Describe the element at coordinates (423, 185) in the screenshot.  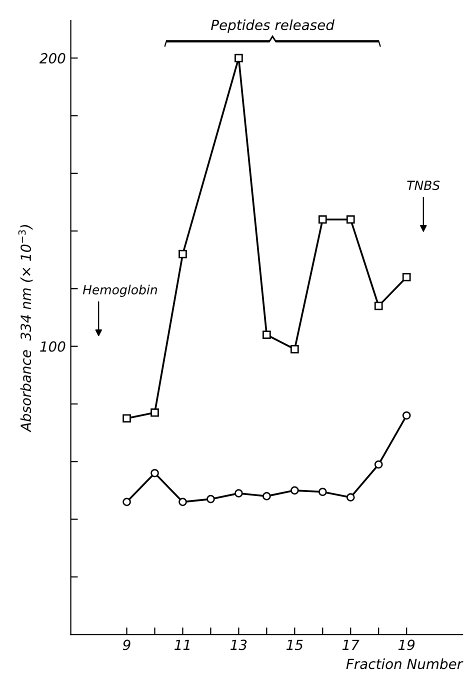
I see `annotation: TNBS` at that location.